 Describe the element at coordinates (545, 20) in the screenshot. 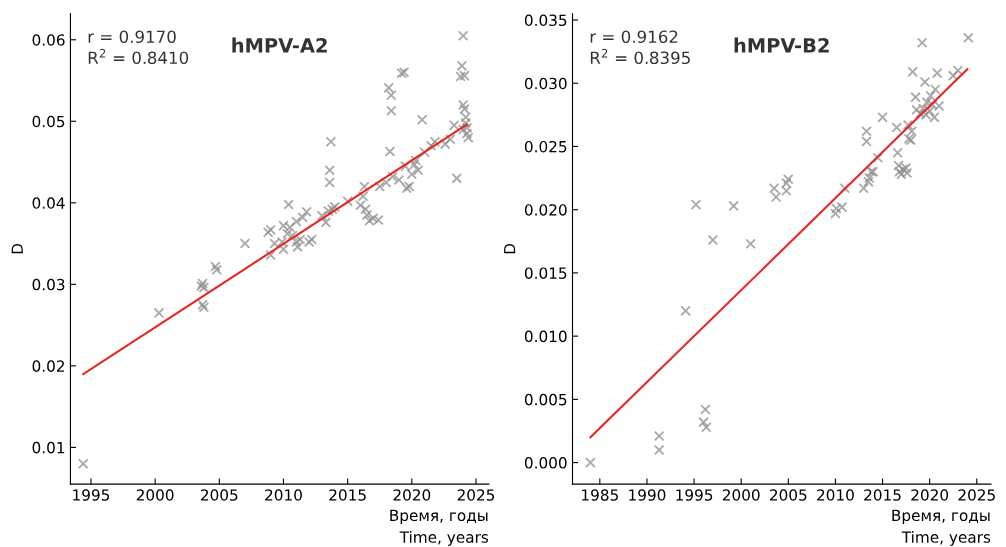

I see `y-tick-label: 0.035` at that location.